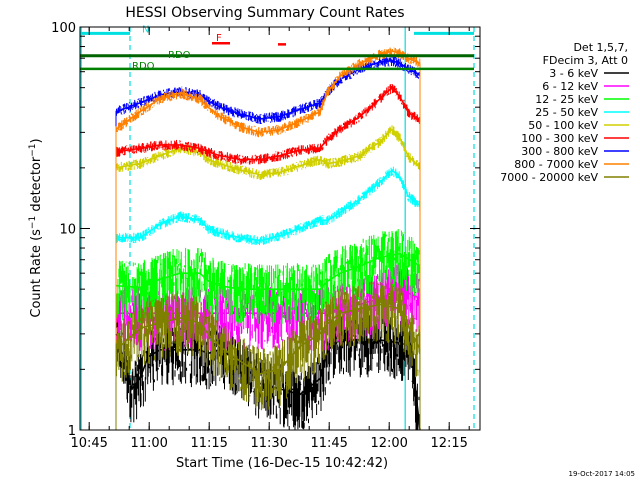 The height and width of the screenshot is (480, 640). Describe the element at coordinates (328, 443) in the screenshot. I see `x-tick-label: 11:45` at that location.